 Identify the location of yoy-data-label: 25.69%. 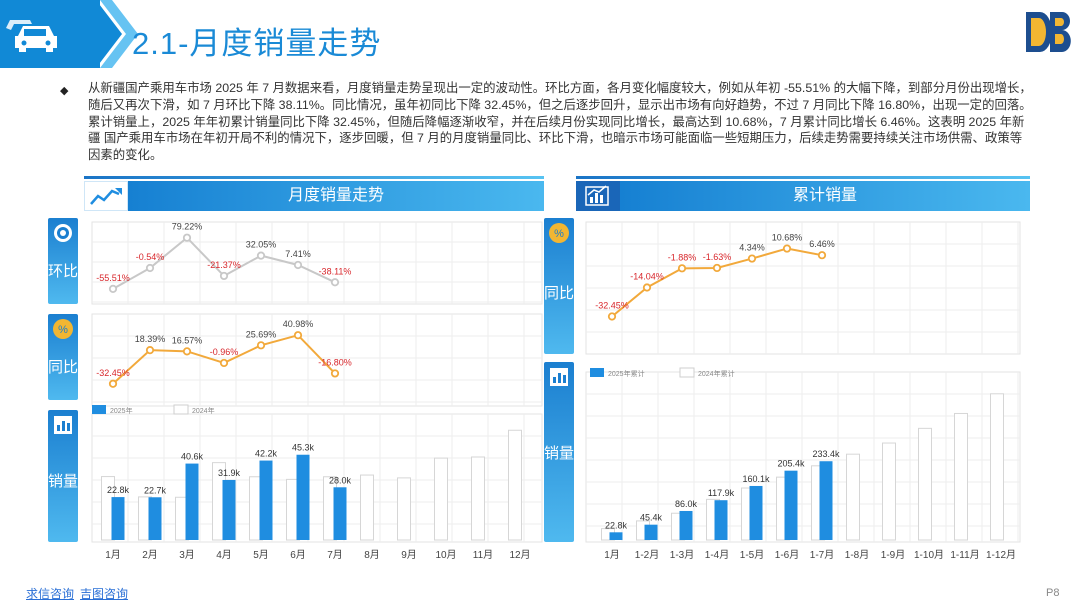
(261, 334).